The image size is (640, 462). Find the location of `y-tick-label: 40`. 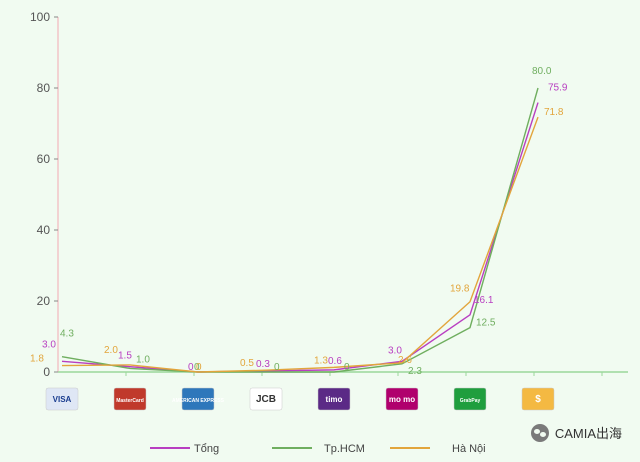

y-tick-label: 40 is located at coordinates (44, 230).